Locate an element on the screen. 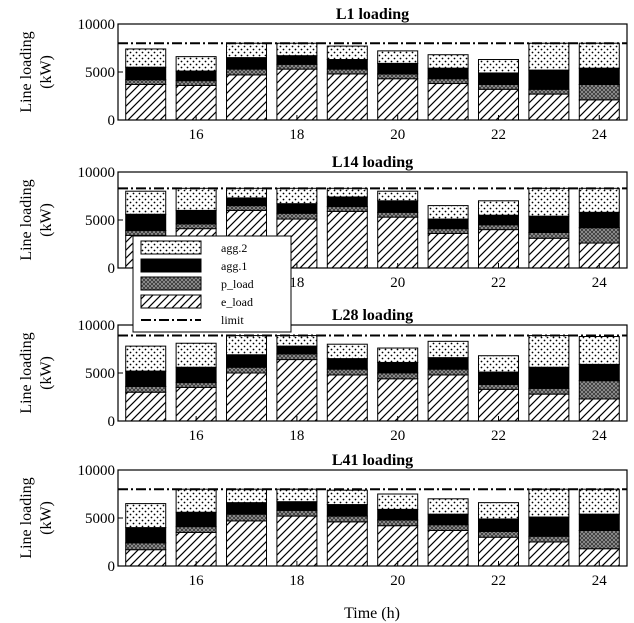 The width and height of the screenshot is (634, 623). x-tick-label: 20 is located at coordinates (397, 283).